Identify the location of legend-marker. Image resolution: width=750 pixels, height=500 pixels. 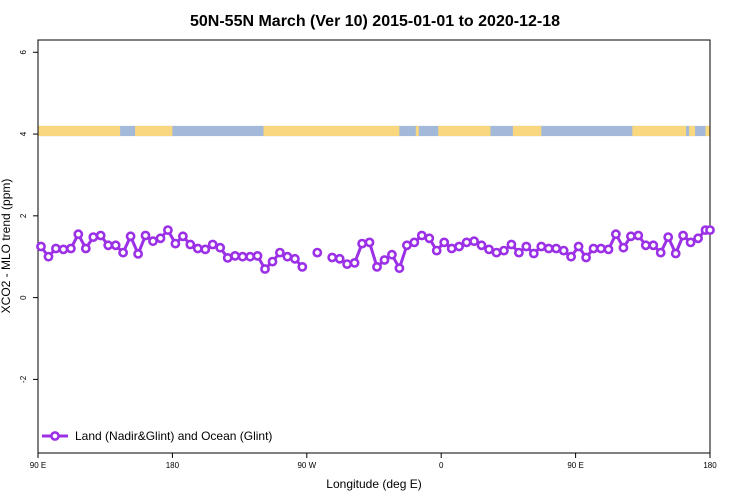
(55, 436).